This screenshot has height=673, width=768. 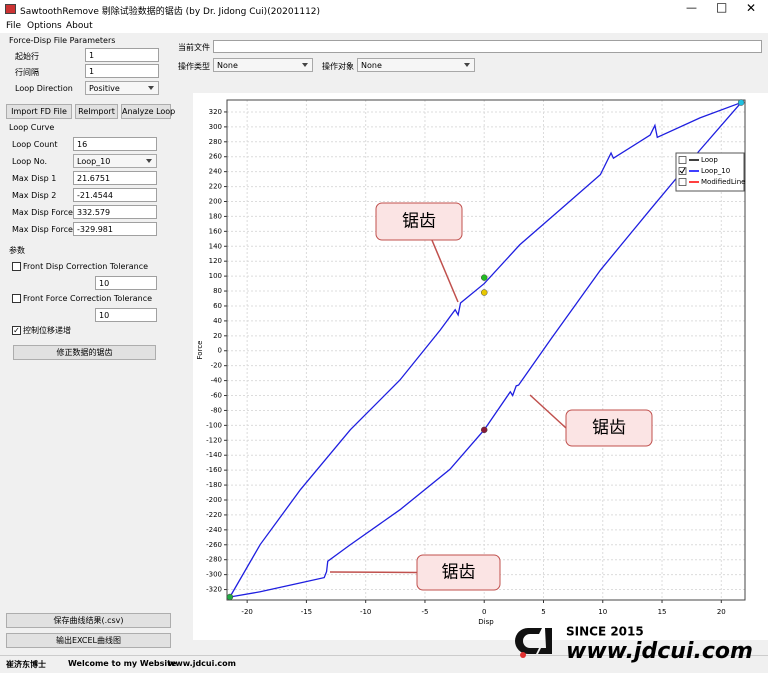 I want to click on field-input: 21.6751, so click(x=115, y=178).